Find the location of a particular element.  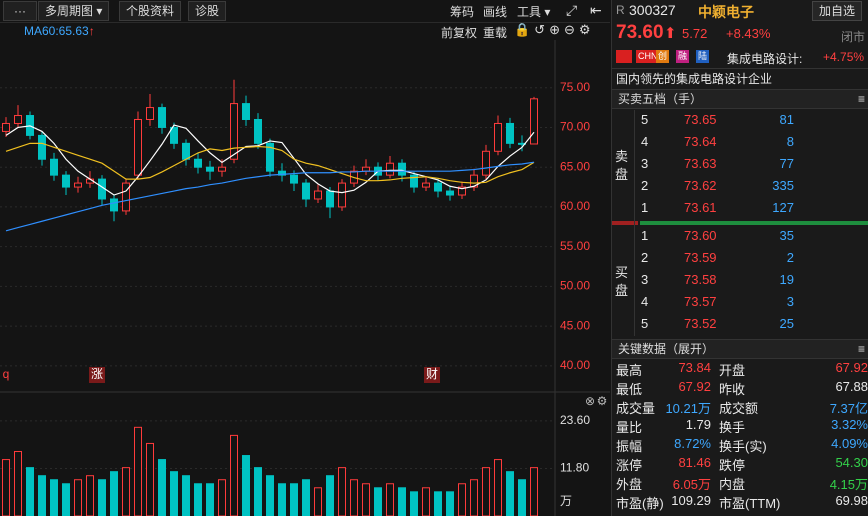

level: 4 is located at coordinates (645, 141).